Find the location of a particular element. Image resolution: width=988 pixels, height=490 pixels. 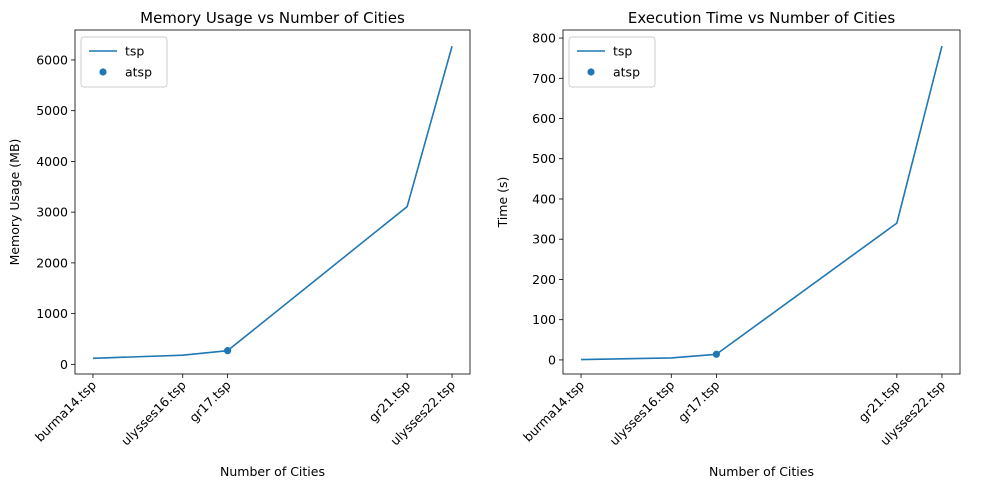

y-tick-label: 6000 is located at coordinates (52, 59).